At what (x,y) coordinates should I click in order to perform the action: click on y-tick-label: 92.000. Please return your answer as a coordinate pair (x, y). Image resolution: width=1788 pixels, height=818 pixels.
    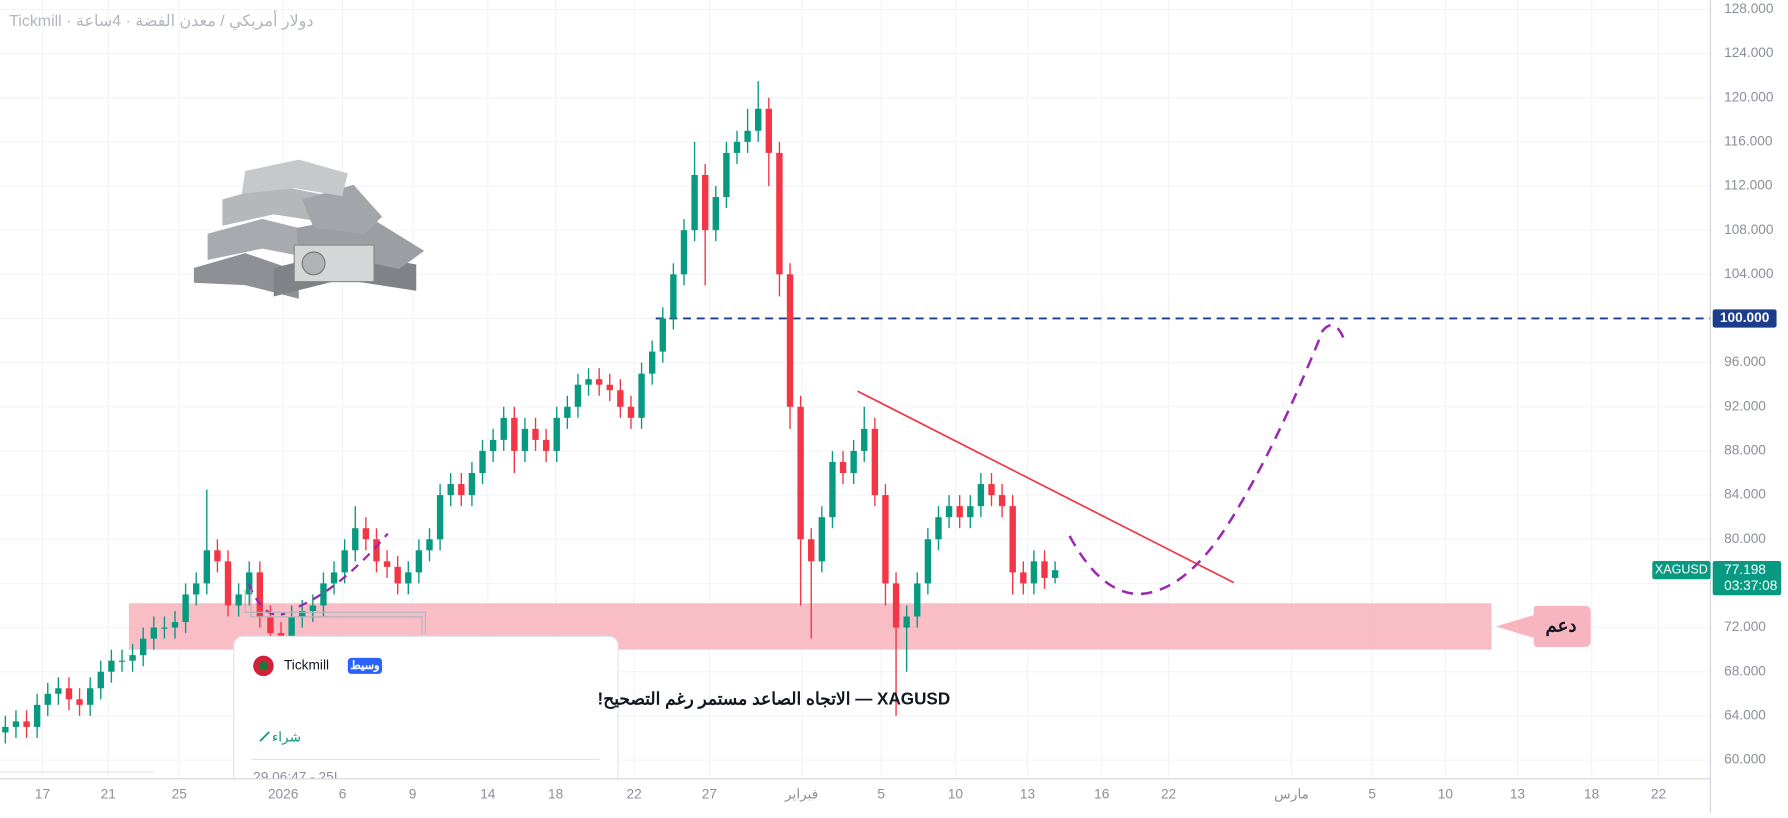
    Looking at the image, I should click on (1745, 405).